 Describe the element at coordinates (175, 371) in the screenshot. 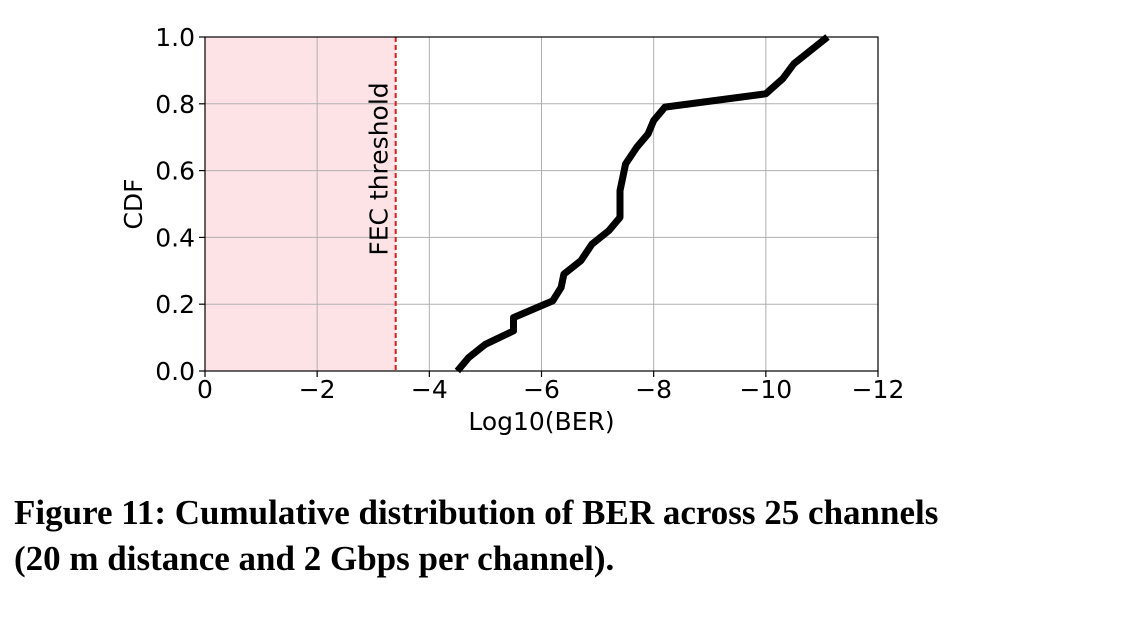

I see `y-tick-label: 0.0` at that location.